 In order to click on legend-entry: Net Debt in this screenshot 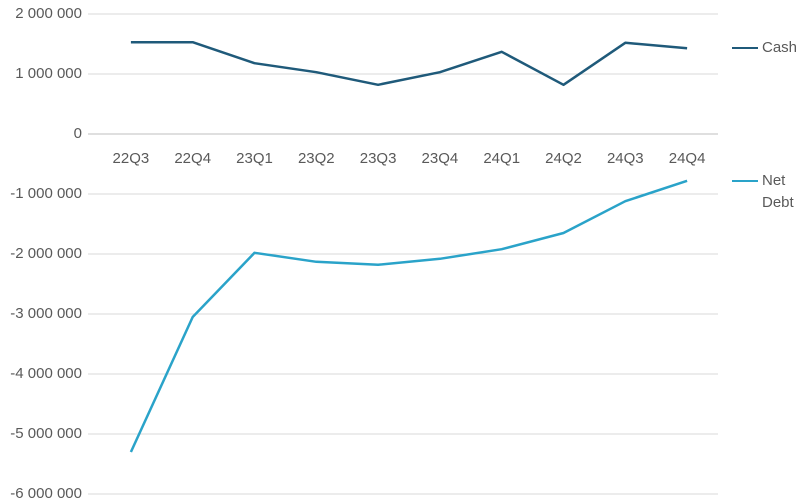, I will do `click(766, 192)`.